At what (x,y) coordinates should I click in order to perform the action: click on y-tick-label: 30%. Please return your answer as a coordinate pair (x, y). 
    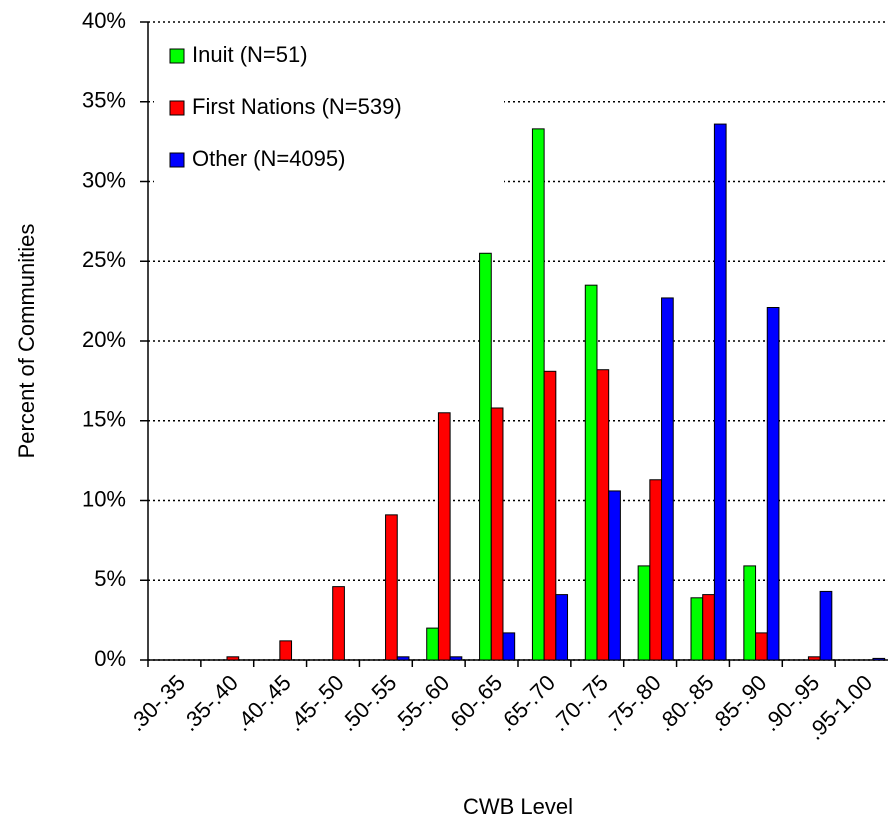
    Looking at the image, I should click on (104, 179).